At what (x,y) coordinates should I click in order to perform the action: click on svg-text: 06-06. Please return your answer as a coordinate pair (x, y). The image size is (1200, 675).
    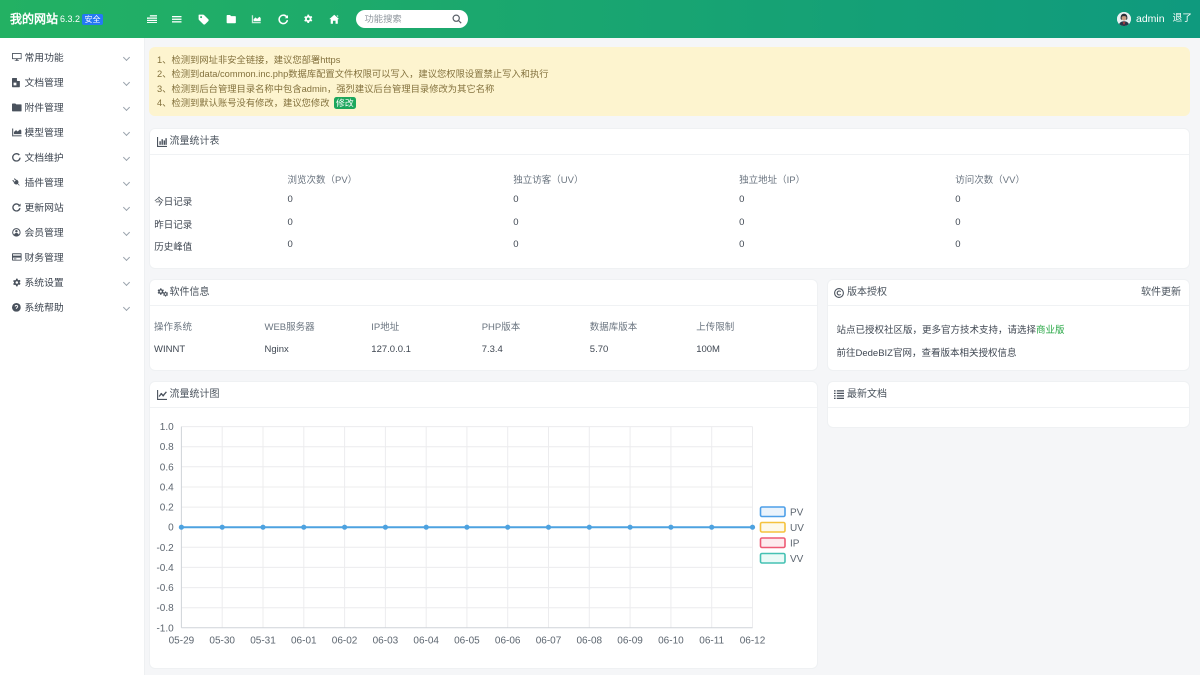
    Looking at the image, I should click on (508, 641).